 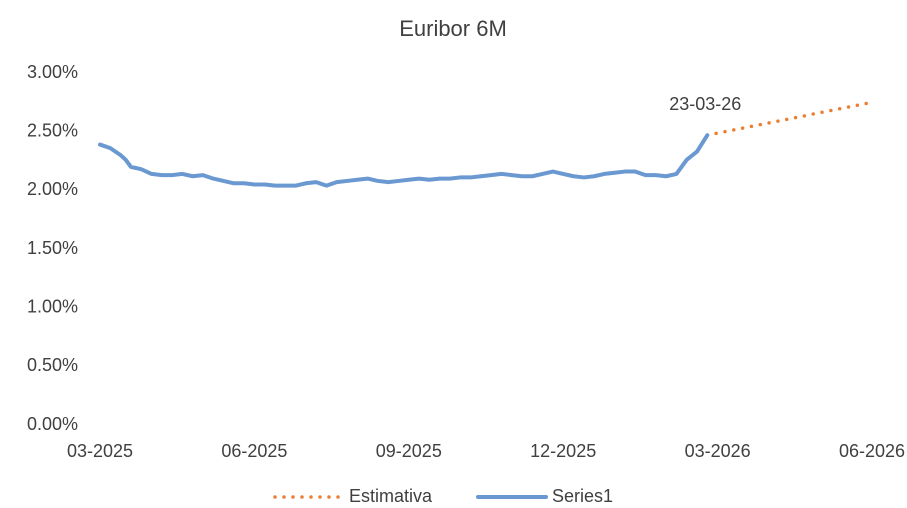 What do you see at coordinates (52, 365) in the screenshot?
I see `y-tick-label: 0.50%` at bounding box center [52, 365].